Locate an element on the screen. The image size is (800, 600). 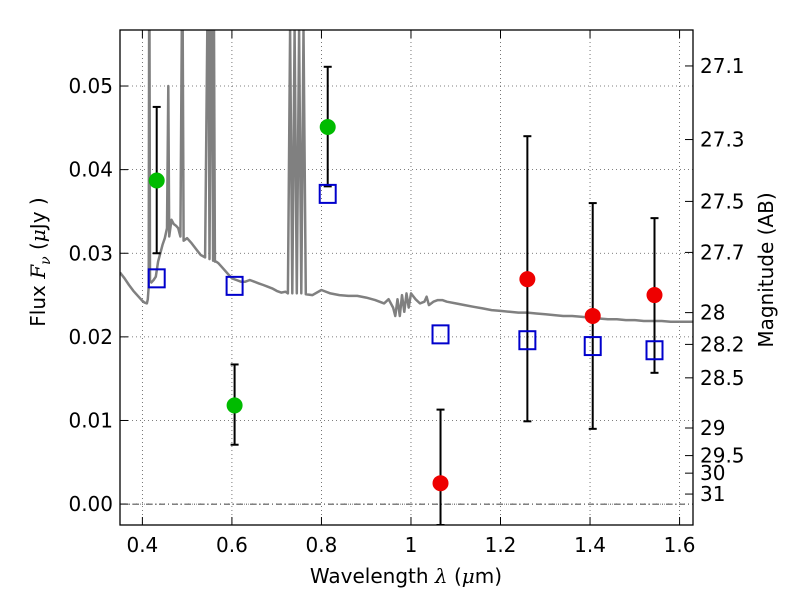
x-axis-label: Wavelength λ (μm) is located at coordinates (406, 576).